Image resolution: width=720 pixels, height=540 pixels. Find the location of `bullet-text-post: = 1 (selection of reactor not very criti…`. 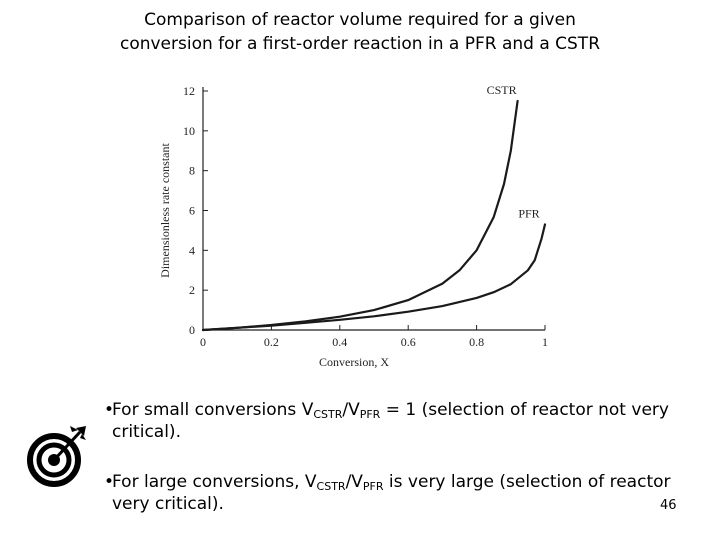

bullet-text-post: = 1 (selection of reactor not very criti… is located at coordinates (390, 421).